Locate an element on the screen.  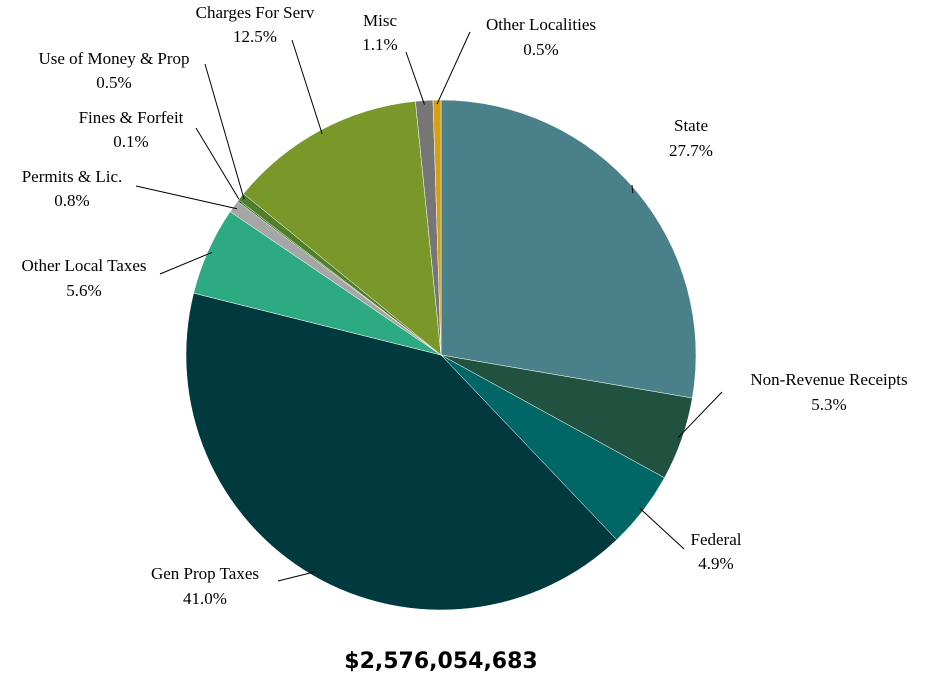
slice-label: State is located at coordinates (691, 125).